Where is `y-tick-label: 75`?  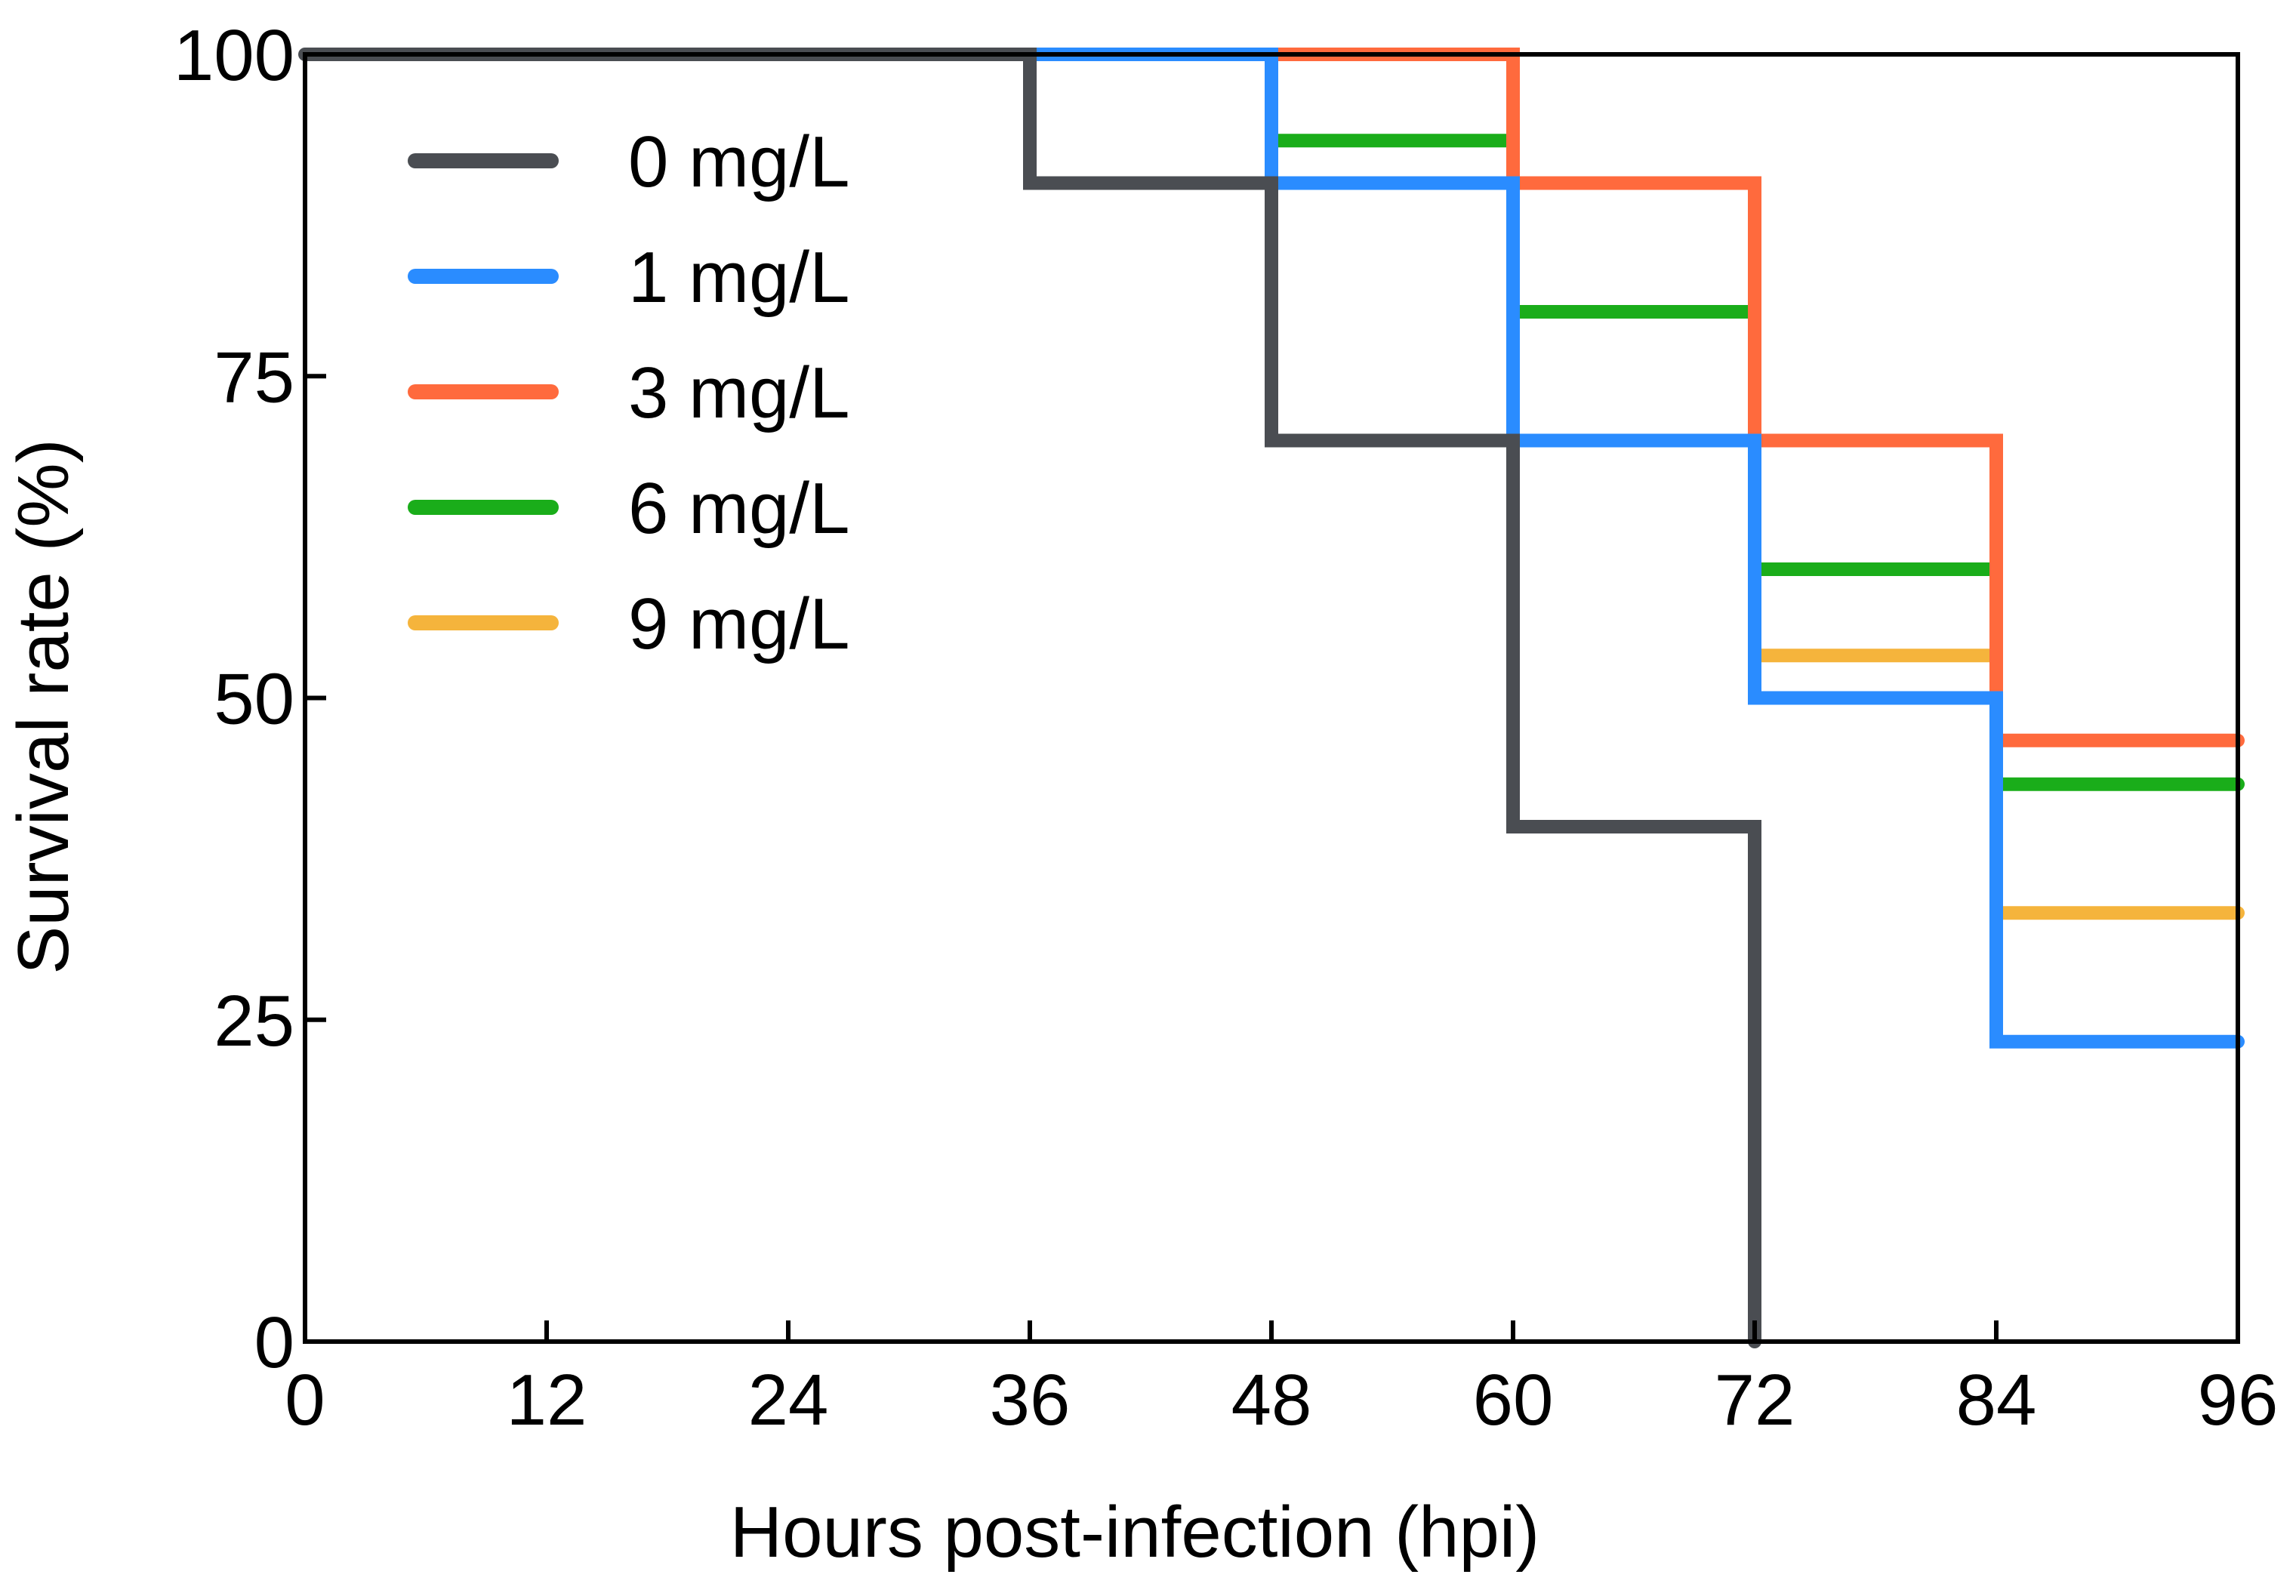 y-tick-label: 75 is located at coordinates (254, 377).